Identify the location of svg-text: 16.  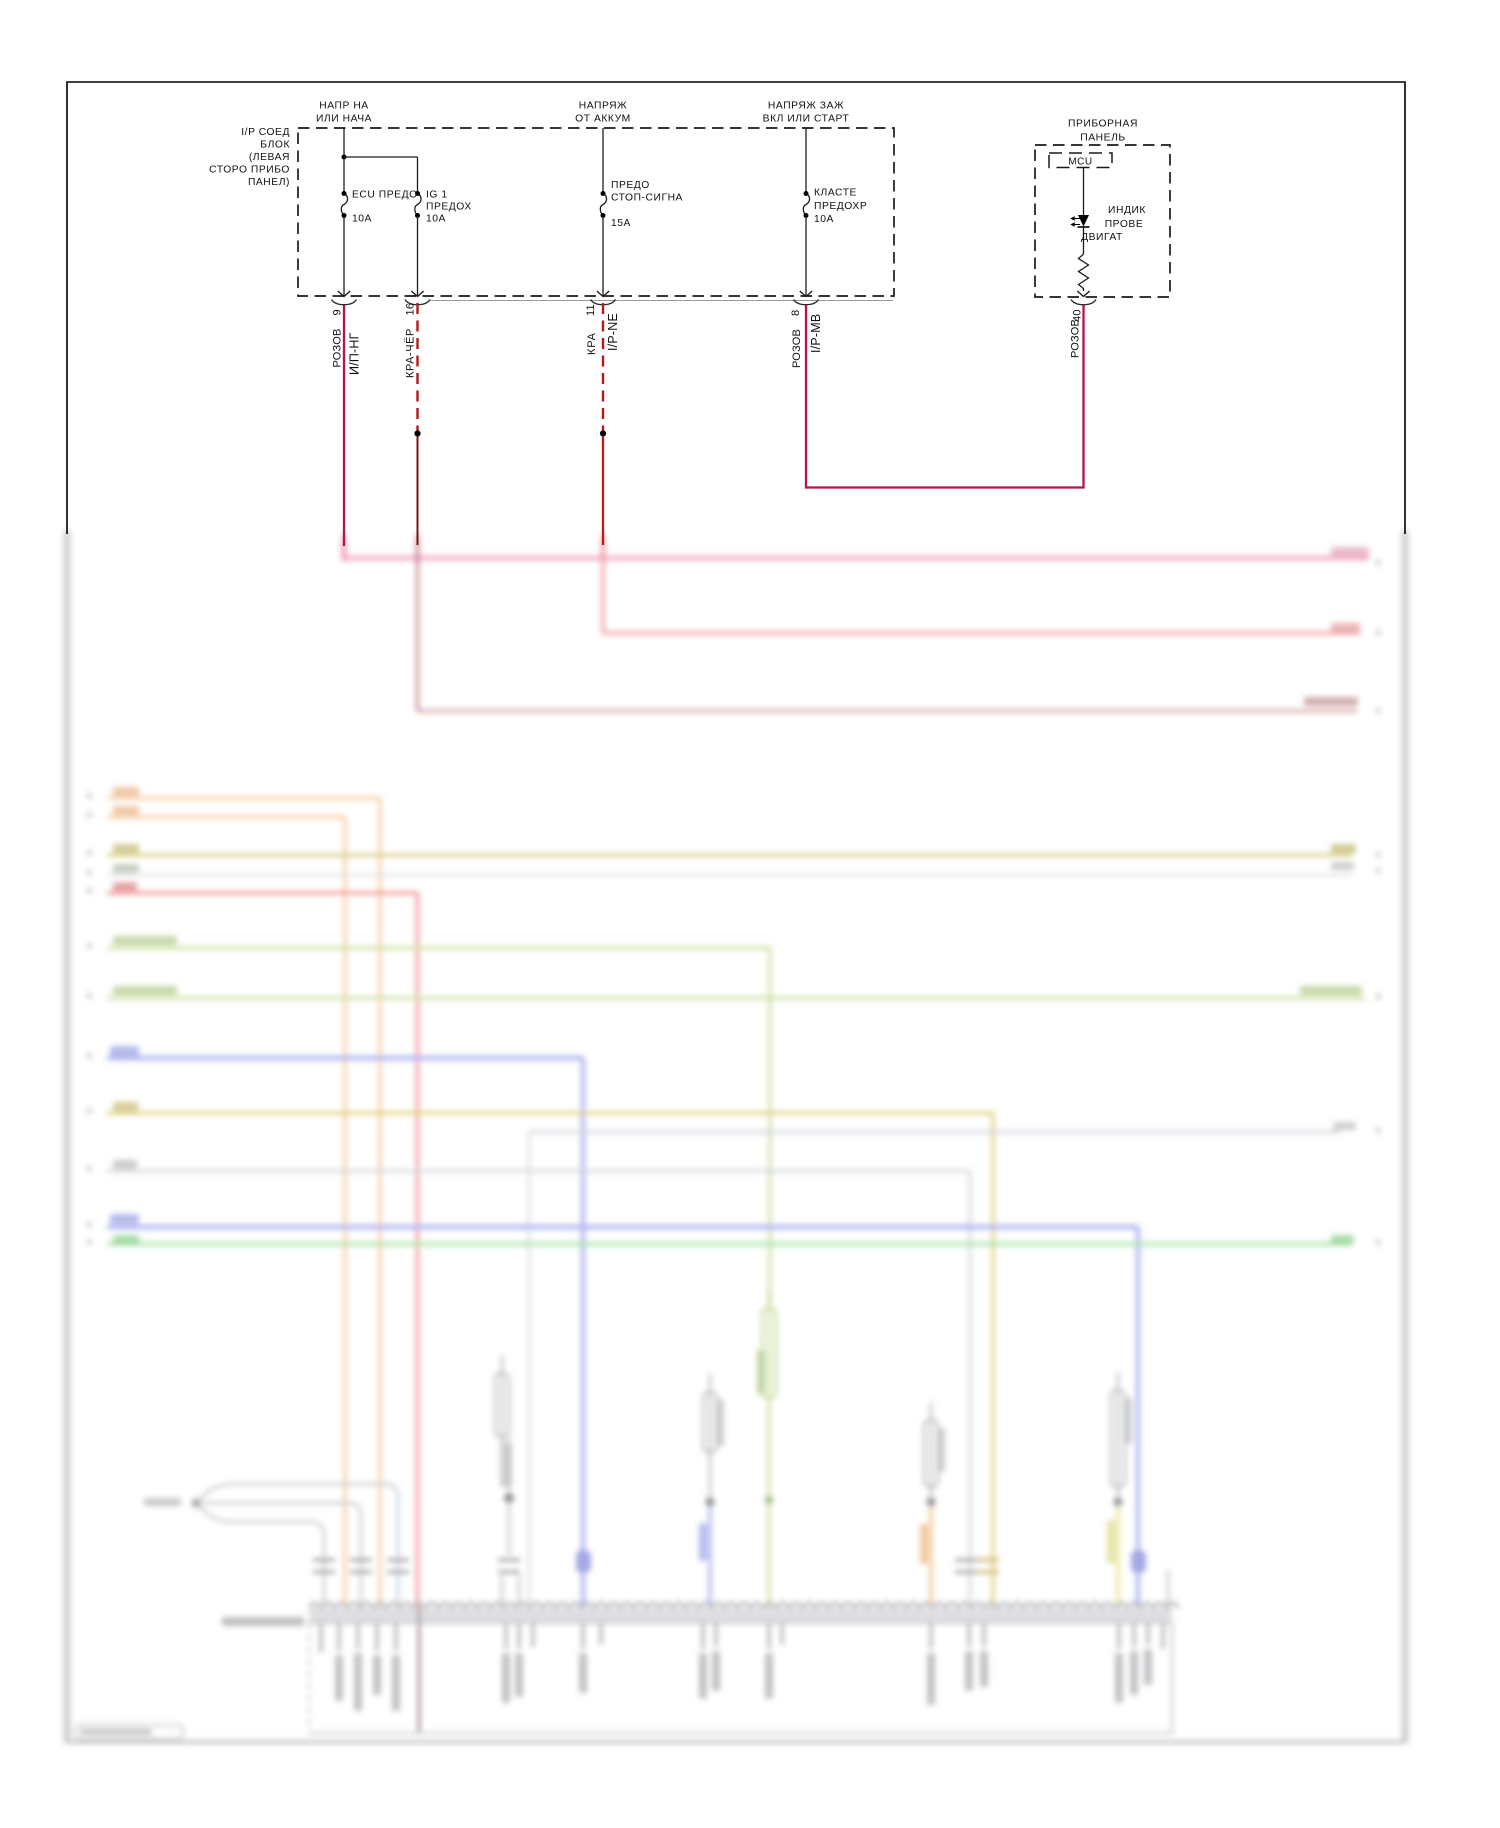
(411, 309).